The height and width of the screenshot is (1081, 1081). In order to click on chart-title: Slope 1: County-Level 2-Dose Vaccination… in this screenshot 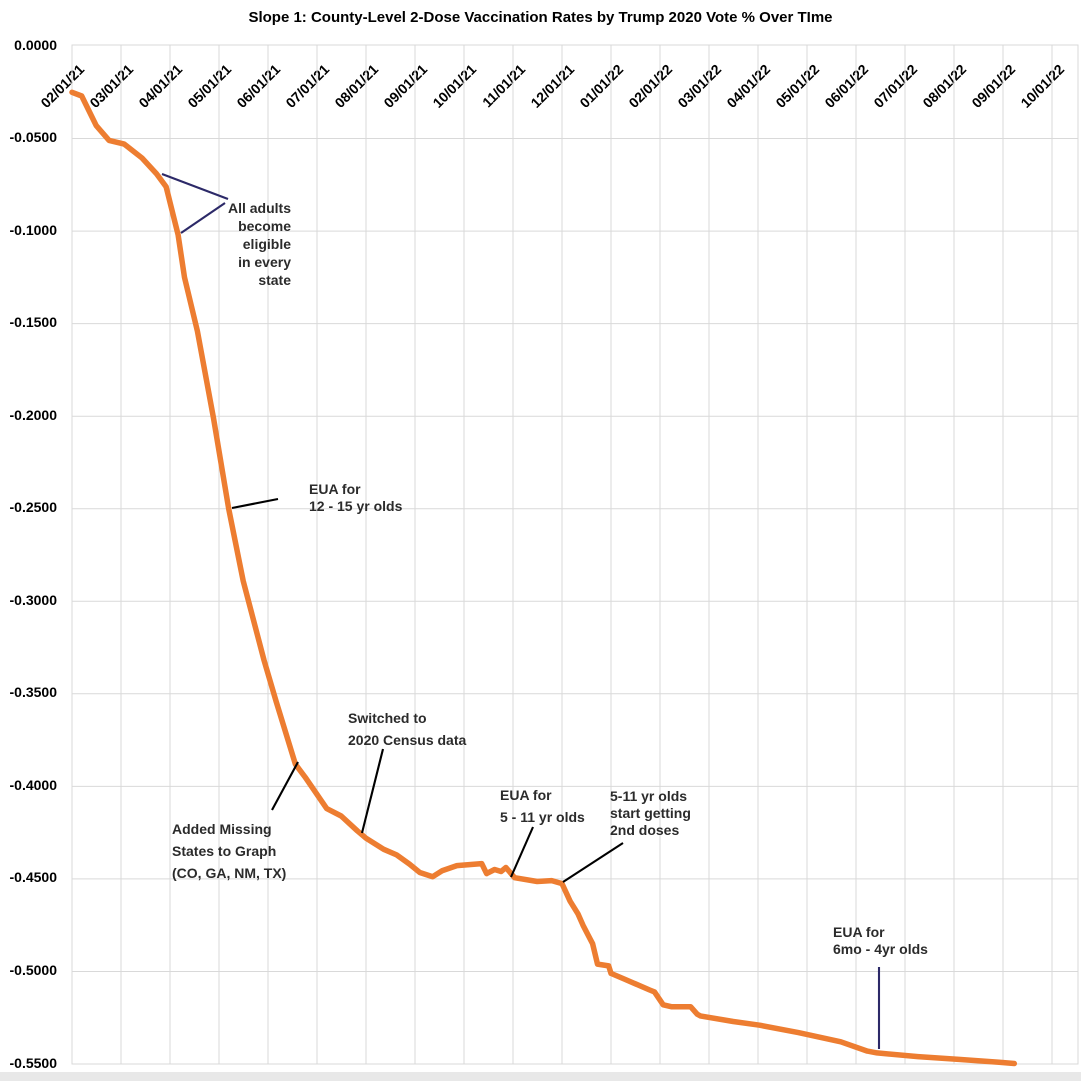, I will do `click(540, 17)`.